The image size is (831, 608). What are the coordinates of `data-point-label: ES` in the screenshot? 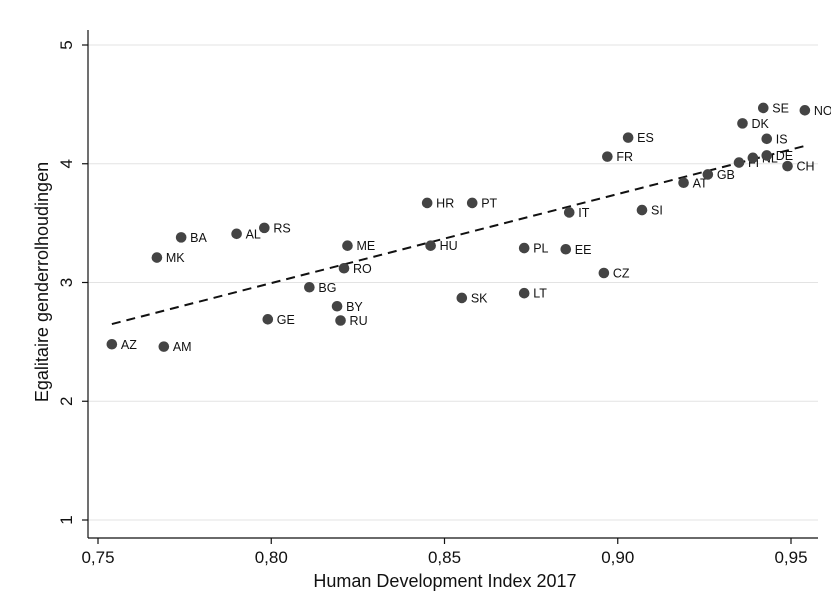 It's located at (645, 138).